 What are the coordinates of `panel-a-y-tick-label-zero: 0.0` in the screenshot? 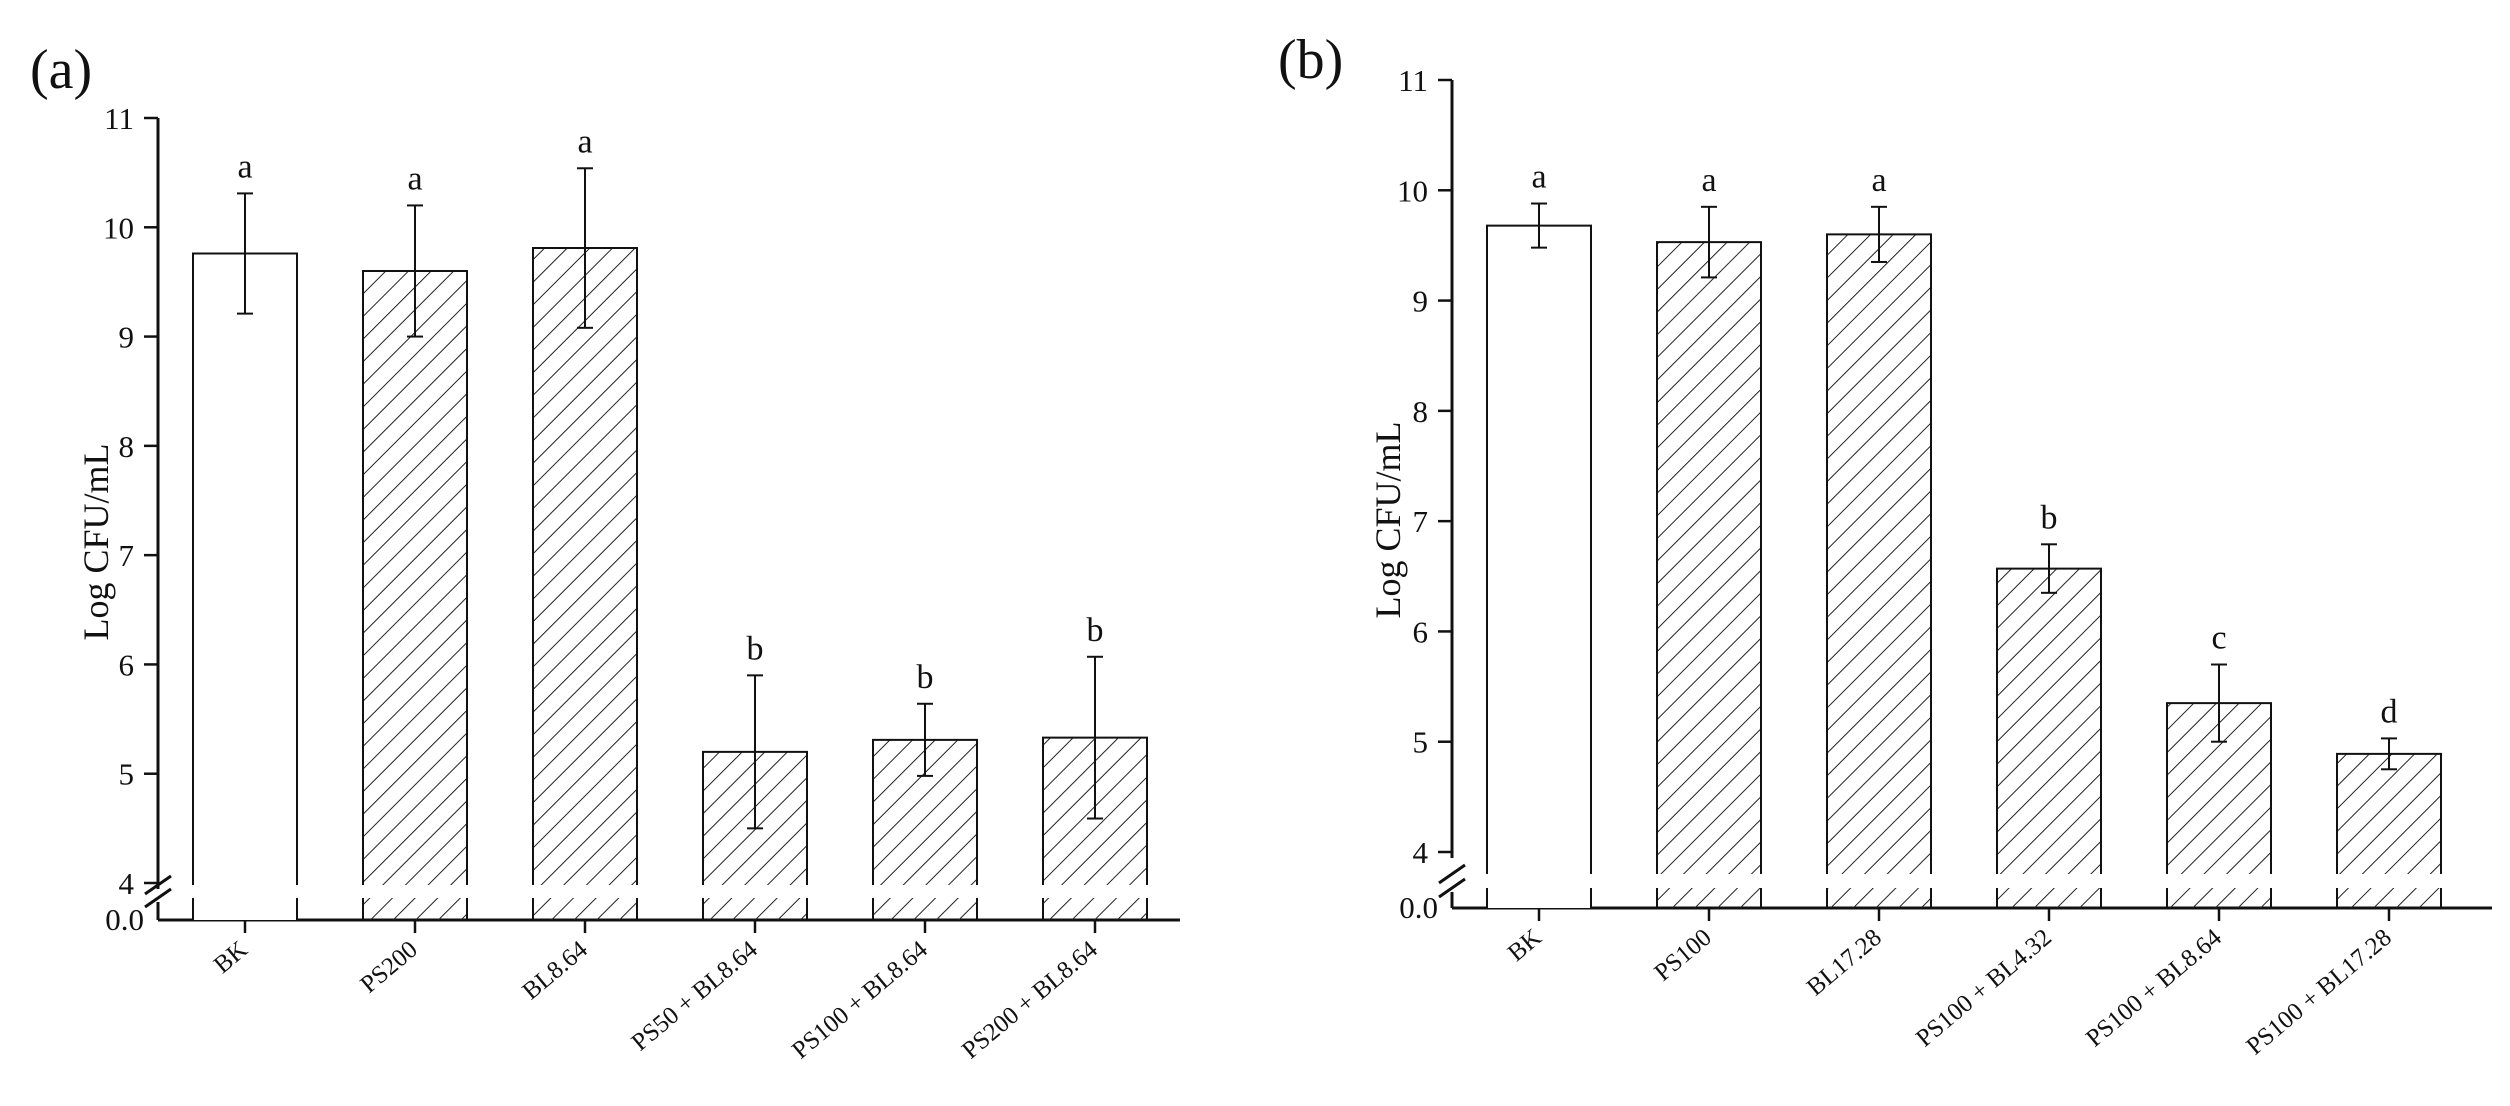 It's located at (124, 919).